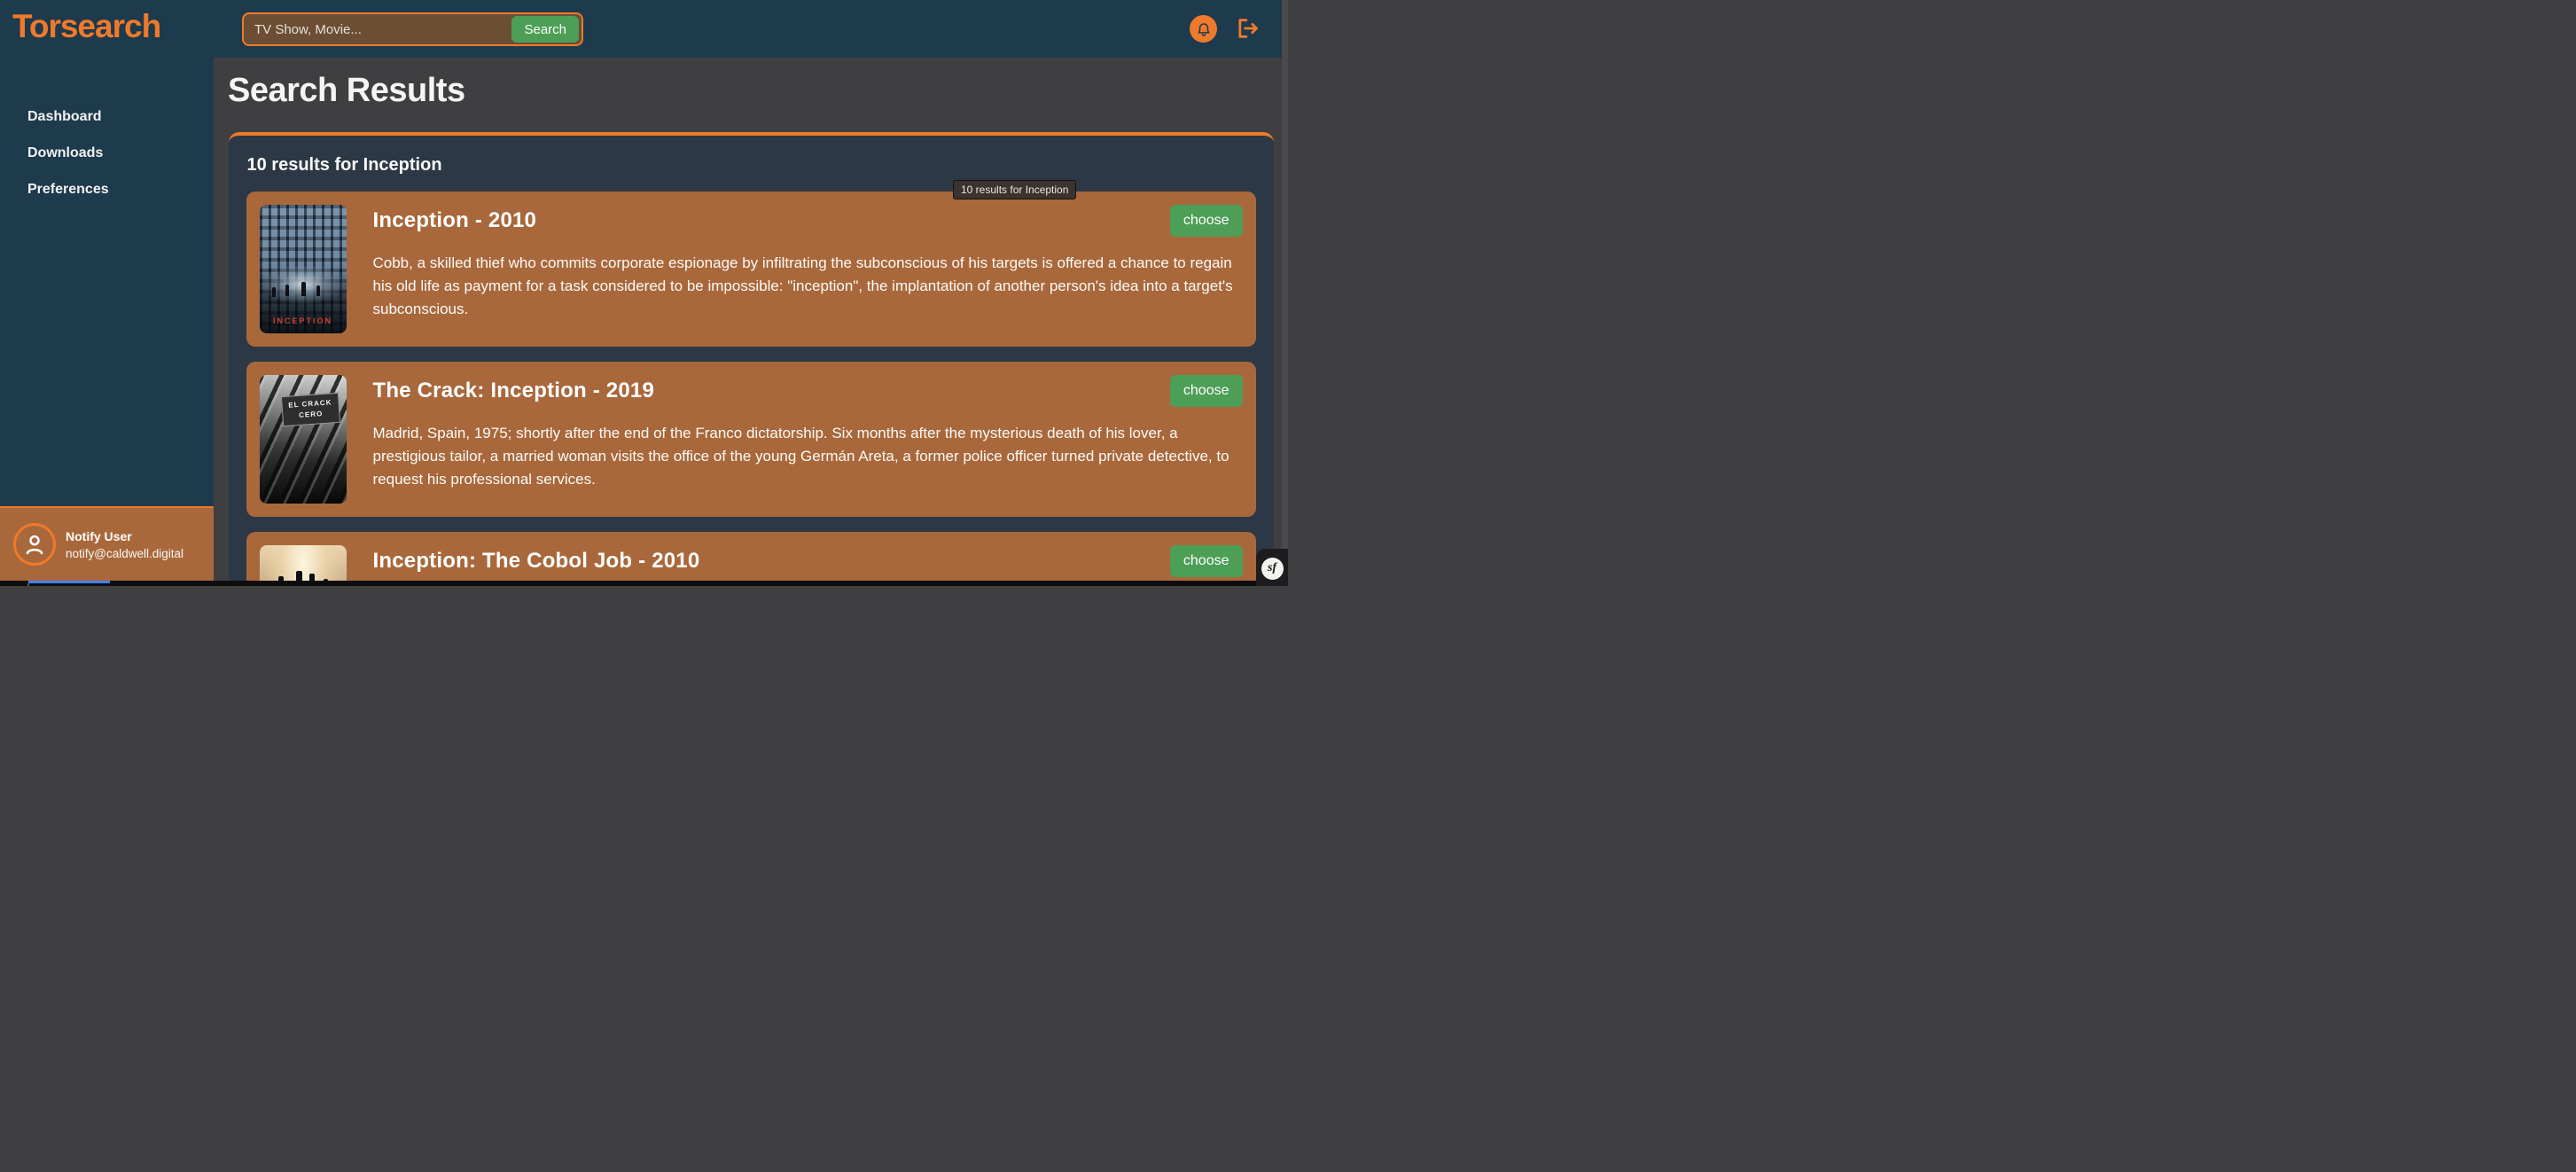 Image resolution: width=2576 pixels, height=1172 pixels. I want to click on symfony-icon: sf, so click(1272, 568).